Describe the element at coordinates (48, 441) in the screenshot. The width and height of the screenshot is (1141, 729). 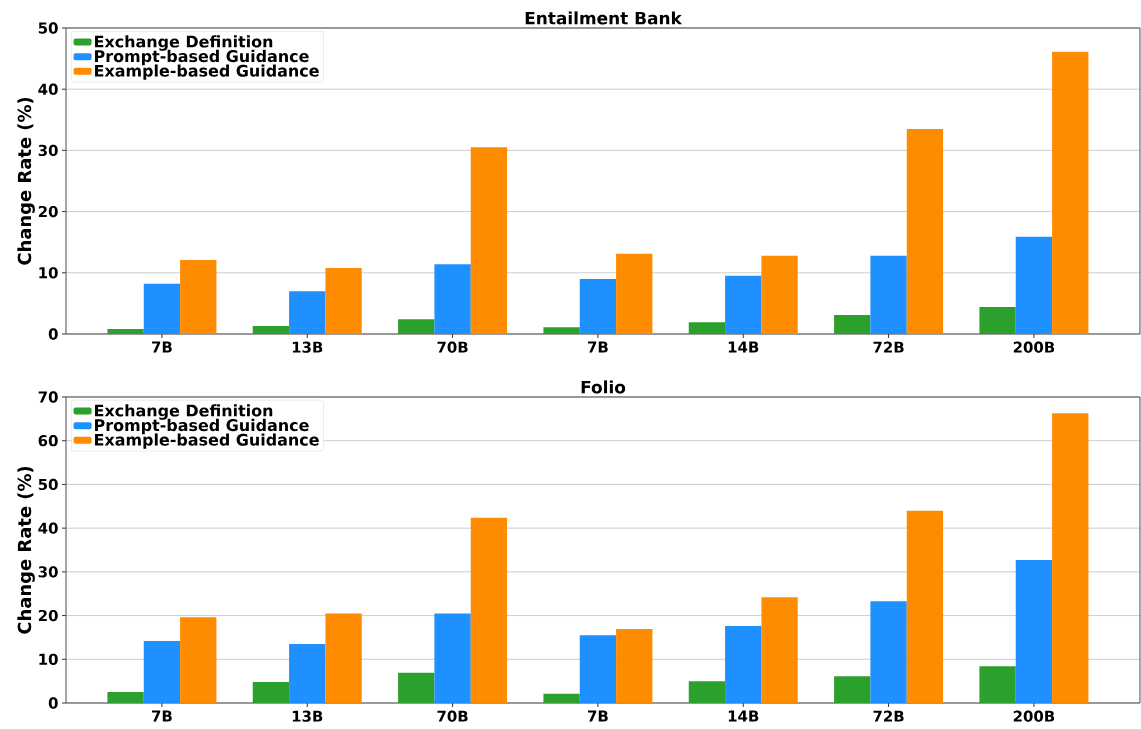
I see `y-tick-label: 60` at that location.